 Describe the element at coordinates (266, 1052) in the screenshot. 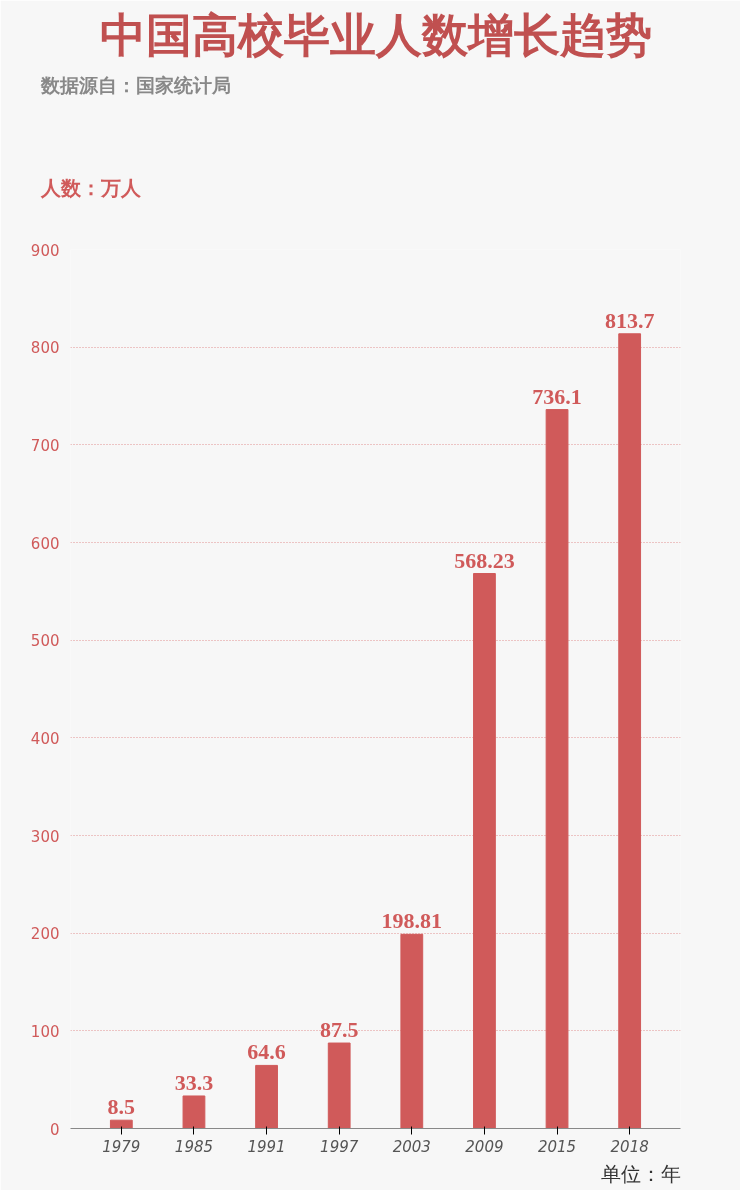

I see `data-label: 64.6` at that location.